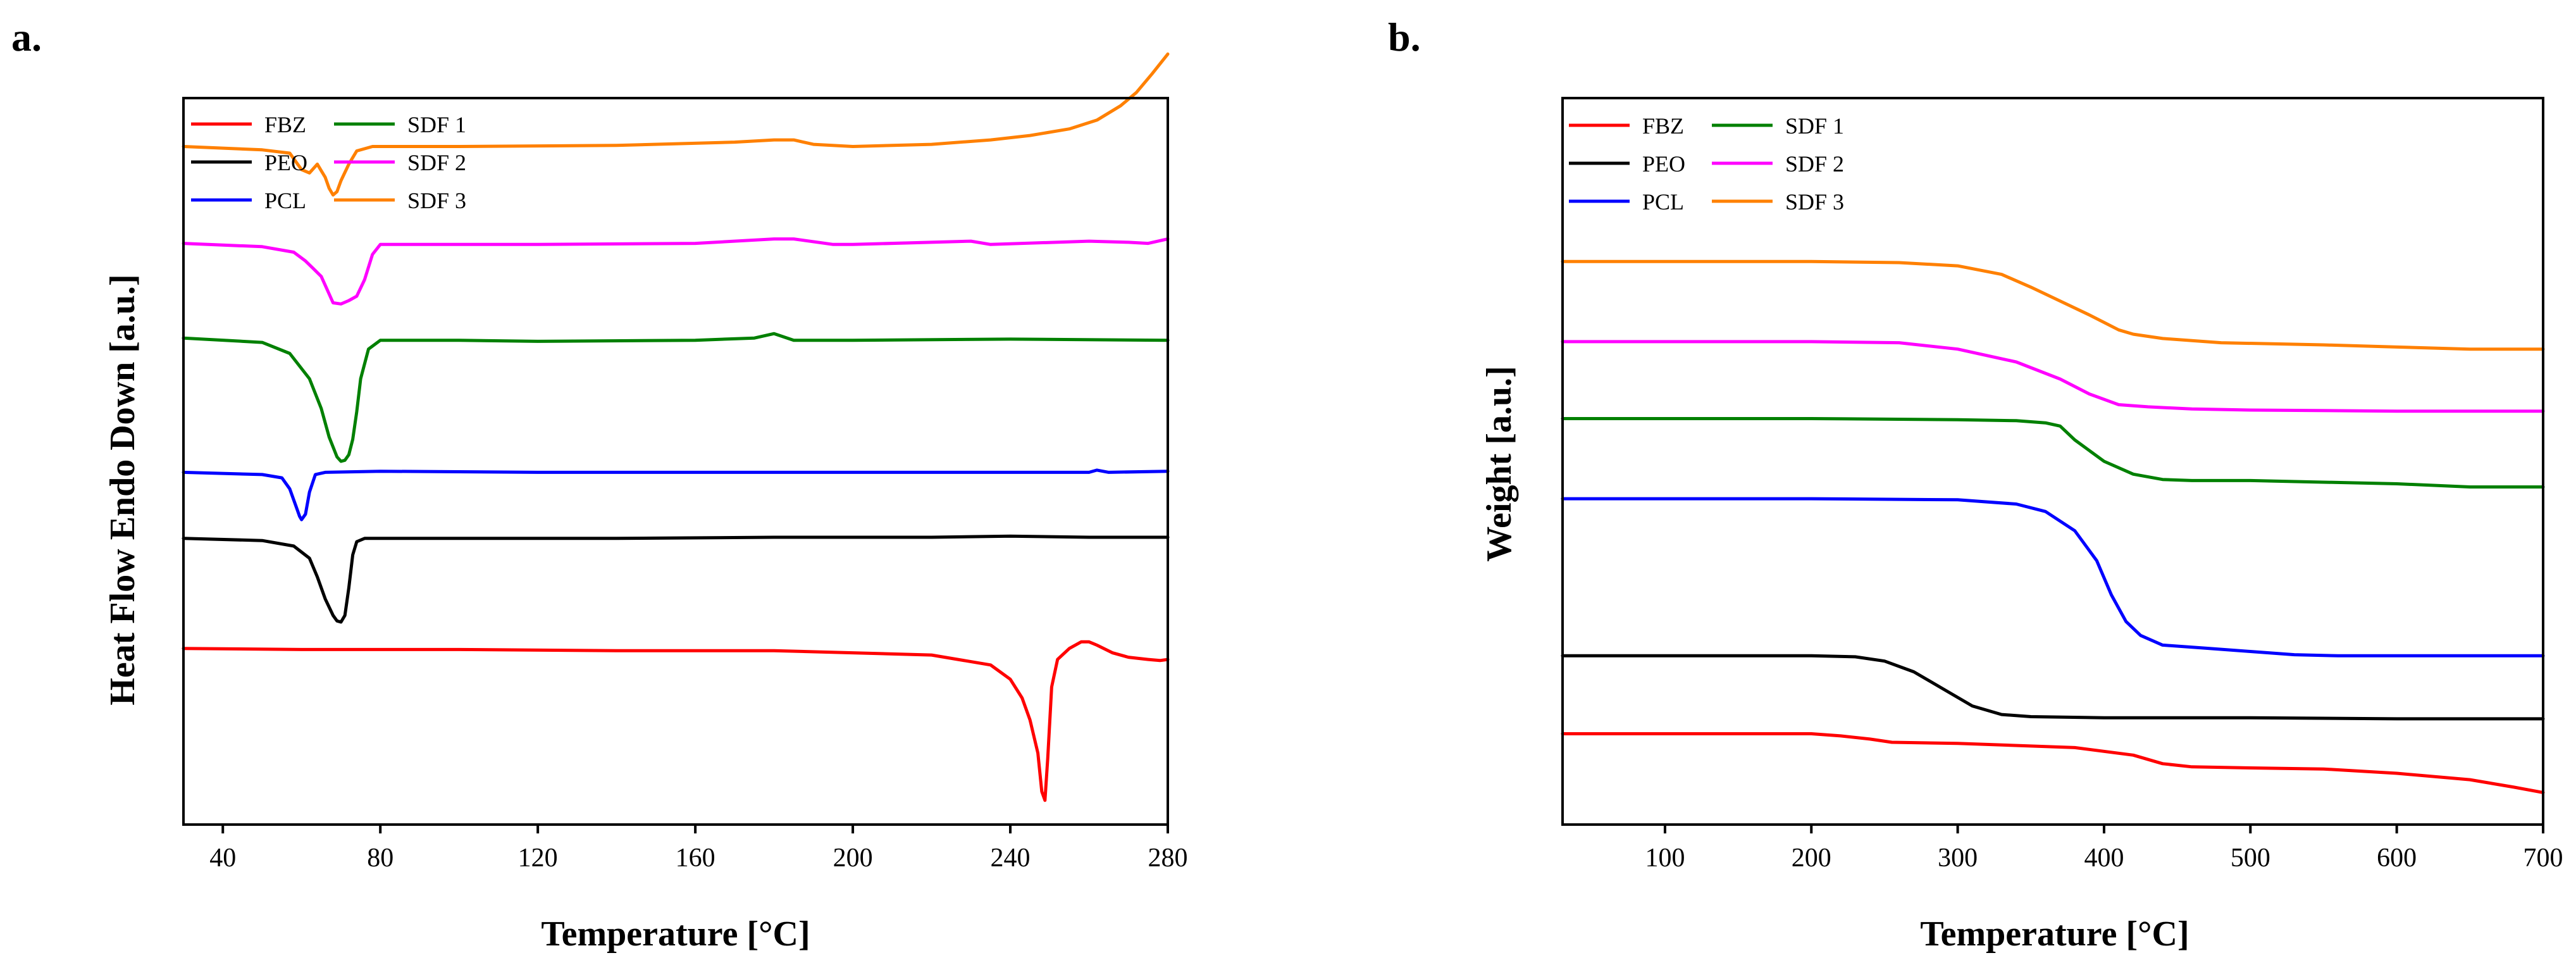 The height and width of the screenshot is (972, 2576). I want to click on series-line-a-fbz, so click(676, 721).